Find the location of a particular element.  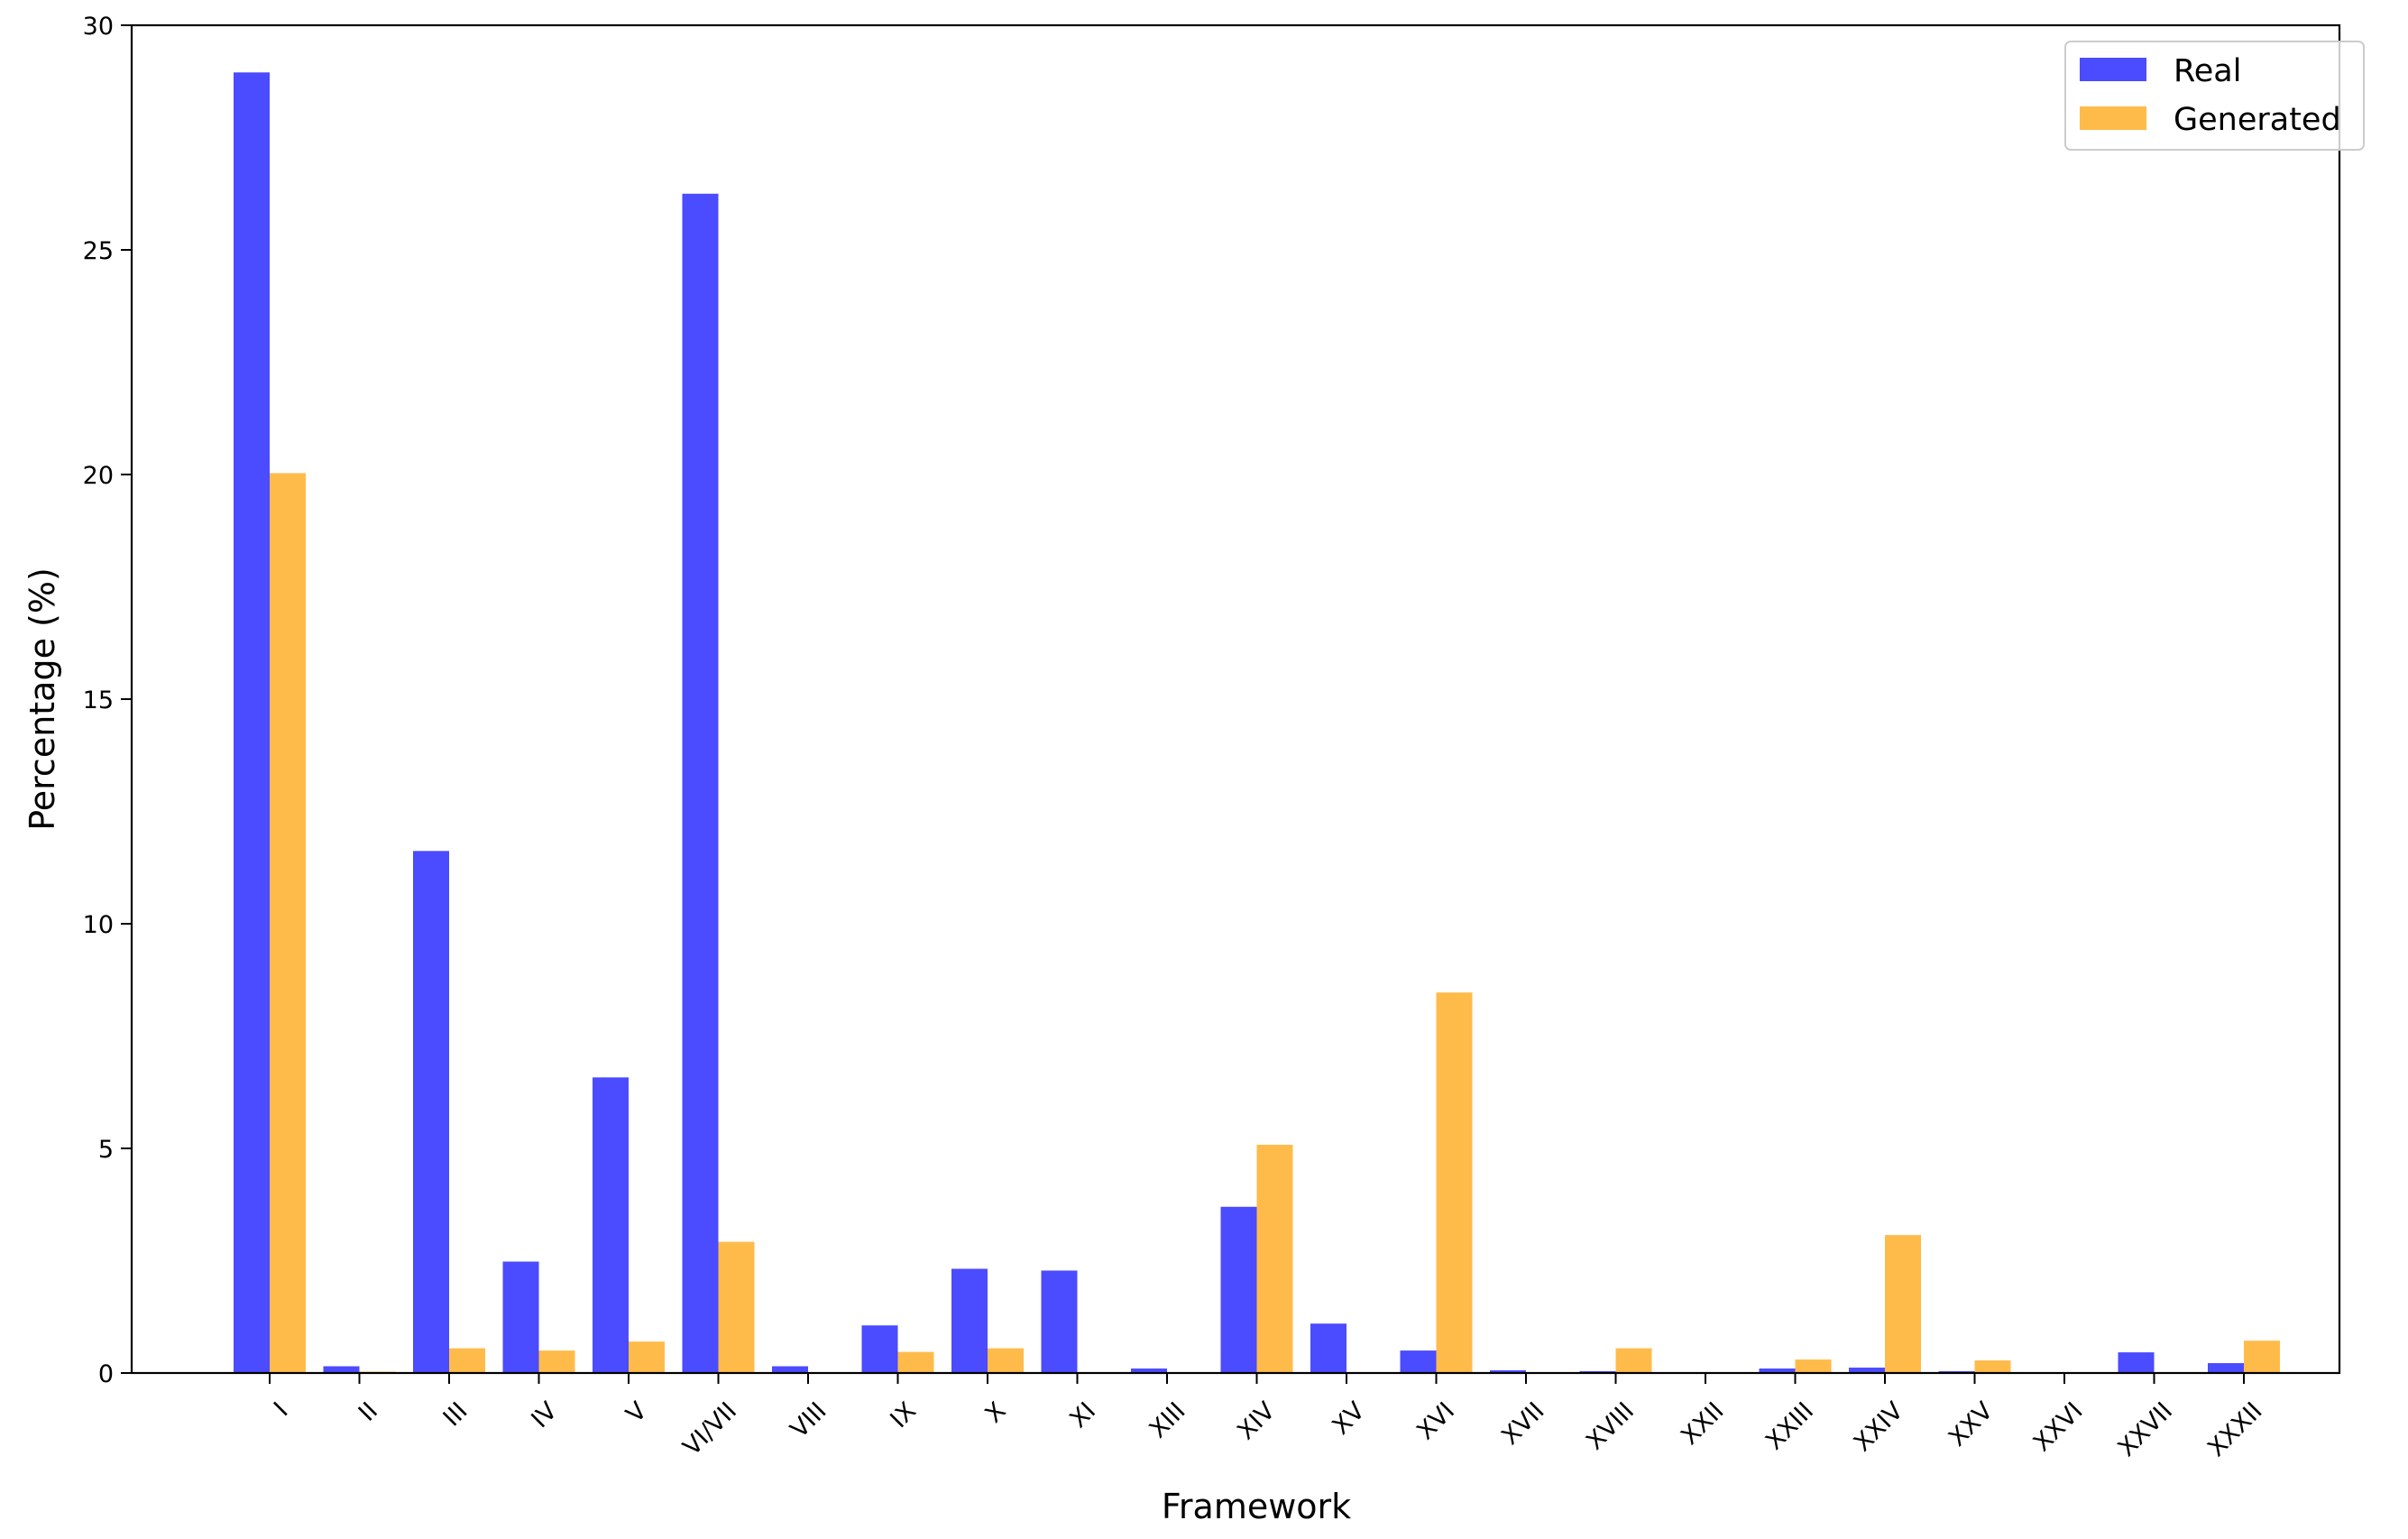

bar-real-x is located at coordinates (969, 1320).